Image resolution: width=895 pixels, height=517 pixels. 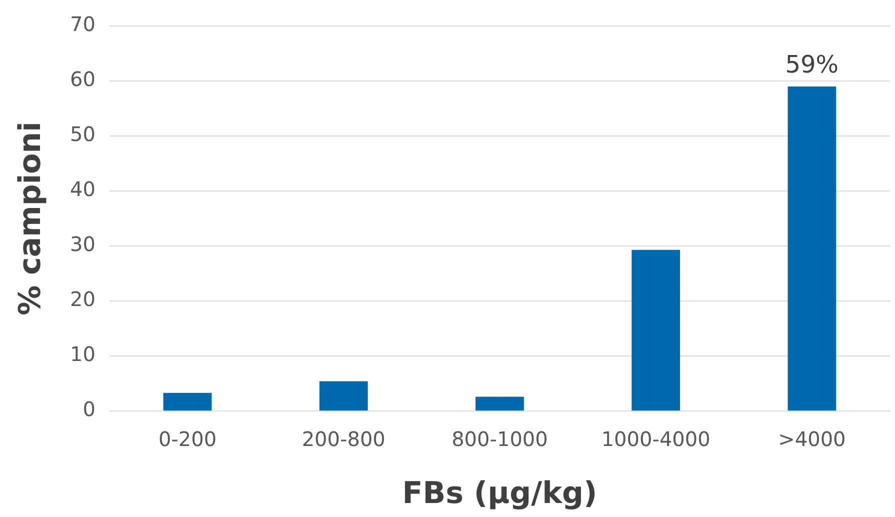 What do you see at coordinates (83, 134) in the screenshot?
I see `y-tick-label: 50` at bounding box center [83, 134].